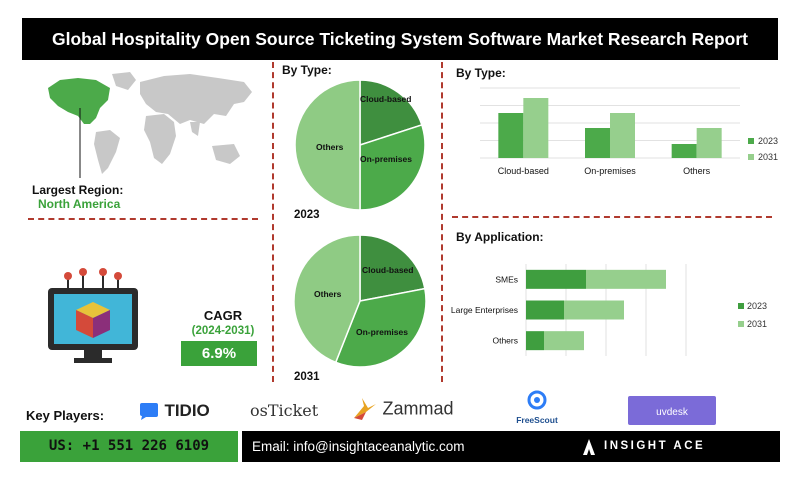  I want to click on bar-on-premises-2031, so click(622, 135).